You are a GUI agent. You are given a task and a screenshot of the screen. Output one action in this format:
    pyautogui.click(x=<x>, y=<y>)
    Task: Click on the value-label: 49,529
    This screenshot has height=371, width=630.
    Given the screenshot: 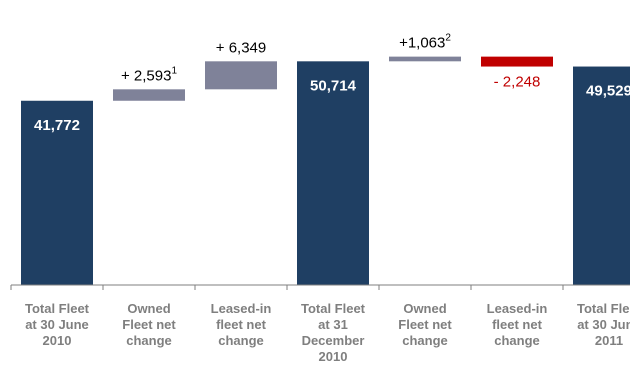 What is the action you would take?
    pyautogui.click(x=608, y=91)
    